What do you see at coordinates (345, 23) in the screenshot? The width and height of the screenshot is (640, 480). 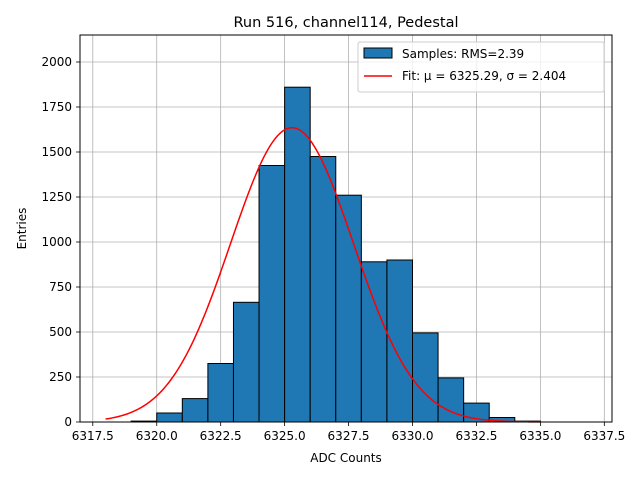 I see `chart-title: Run 516, channel114, Pedestal` at bounding box center [345, 23].